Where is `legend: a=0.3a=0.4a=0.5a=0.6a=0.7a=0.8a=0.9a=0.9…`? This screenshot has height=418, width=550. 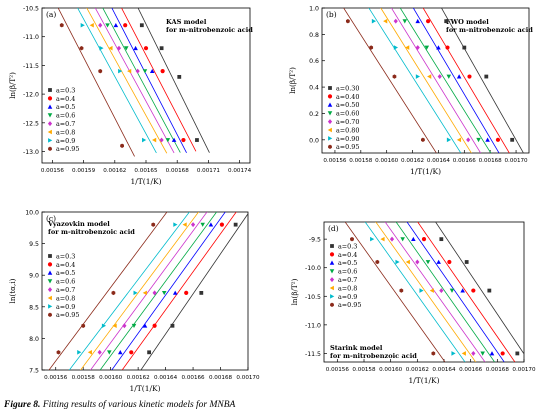 legend: a=0.3a=0.4a=0.5a=0.6a=0.7a=0.8a=0.9a=0.9… is located at coordinates (345, 275).